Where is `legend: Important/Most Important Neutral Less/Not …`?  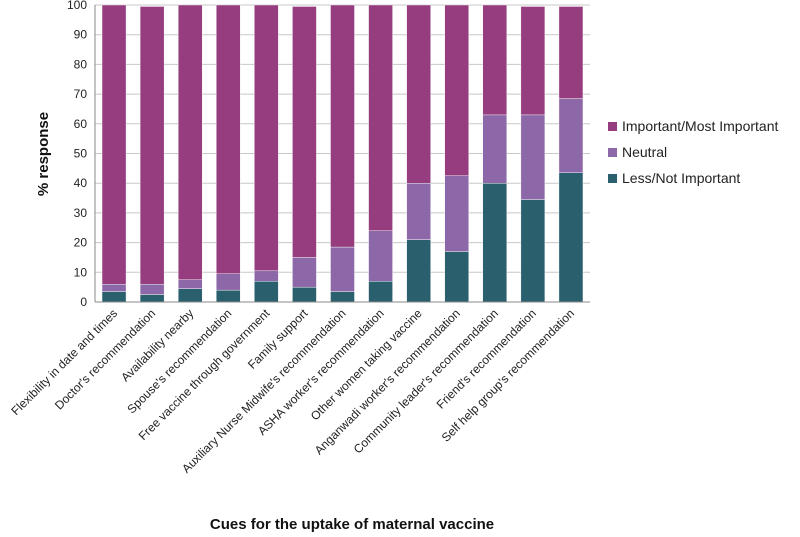
legend: Important/Most Important Neutral Less/Not … is located at coordinates (693, 152).